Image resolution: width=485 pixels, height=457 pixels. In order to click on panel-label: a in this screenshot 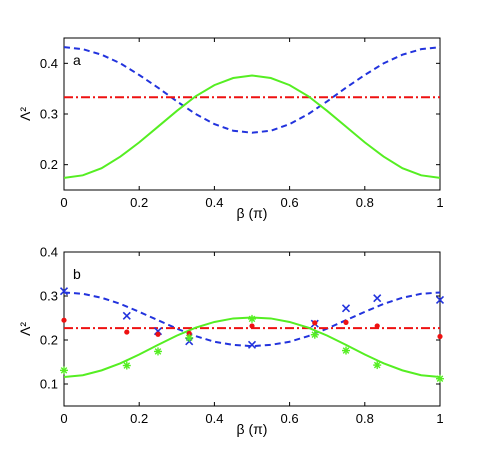, I will do `click(77, 60)`.